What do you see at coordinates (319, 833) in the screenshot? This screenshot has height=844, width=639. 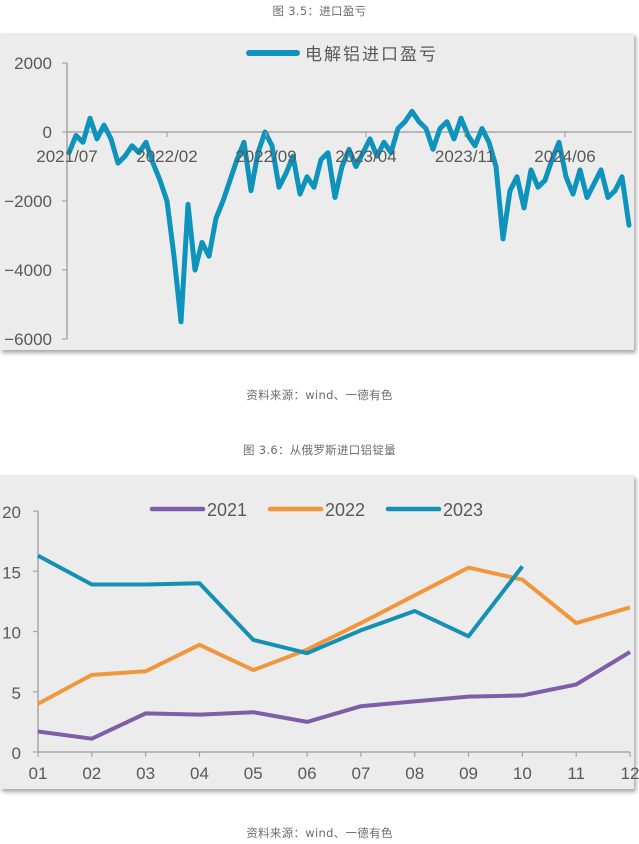 I see `figure2-source: 资料来源：wind、一德有色` at bounding box center [319, 833].